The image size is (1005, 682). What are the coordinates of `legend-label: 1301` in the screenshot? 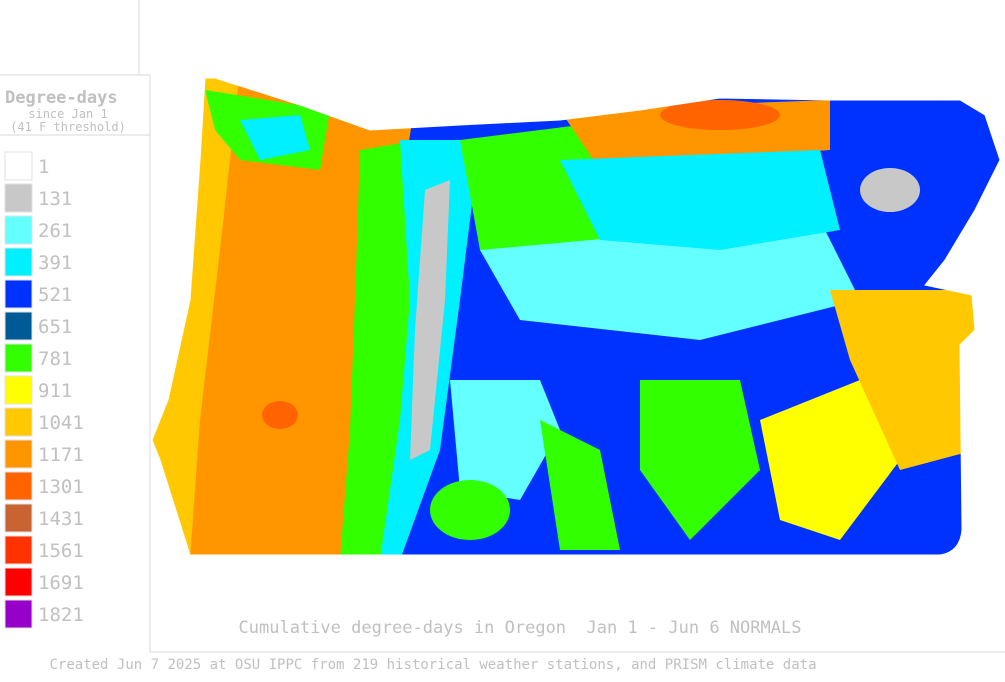 It's located at (61, 487).